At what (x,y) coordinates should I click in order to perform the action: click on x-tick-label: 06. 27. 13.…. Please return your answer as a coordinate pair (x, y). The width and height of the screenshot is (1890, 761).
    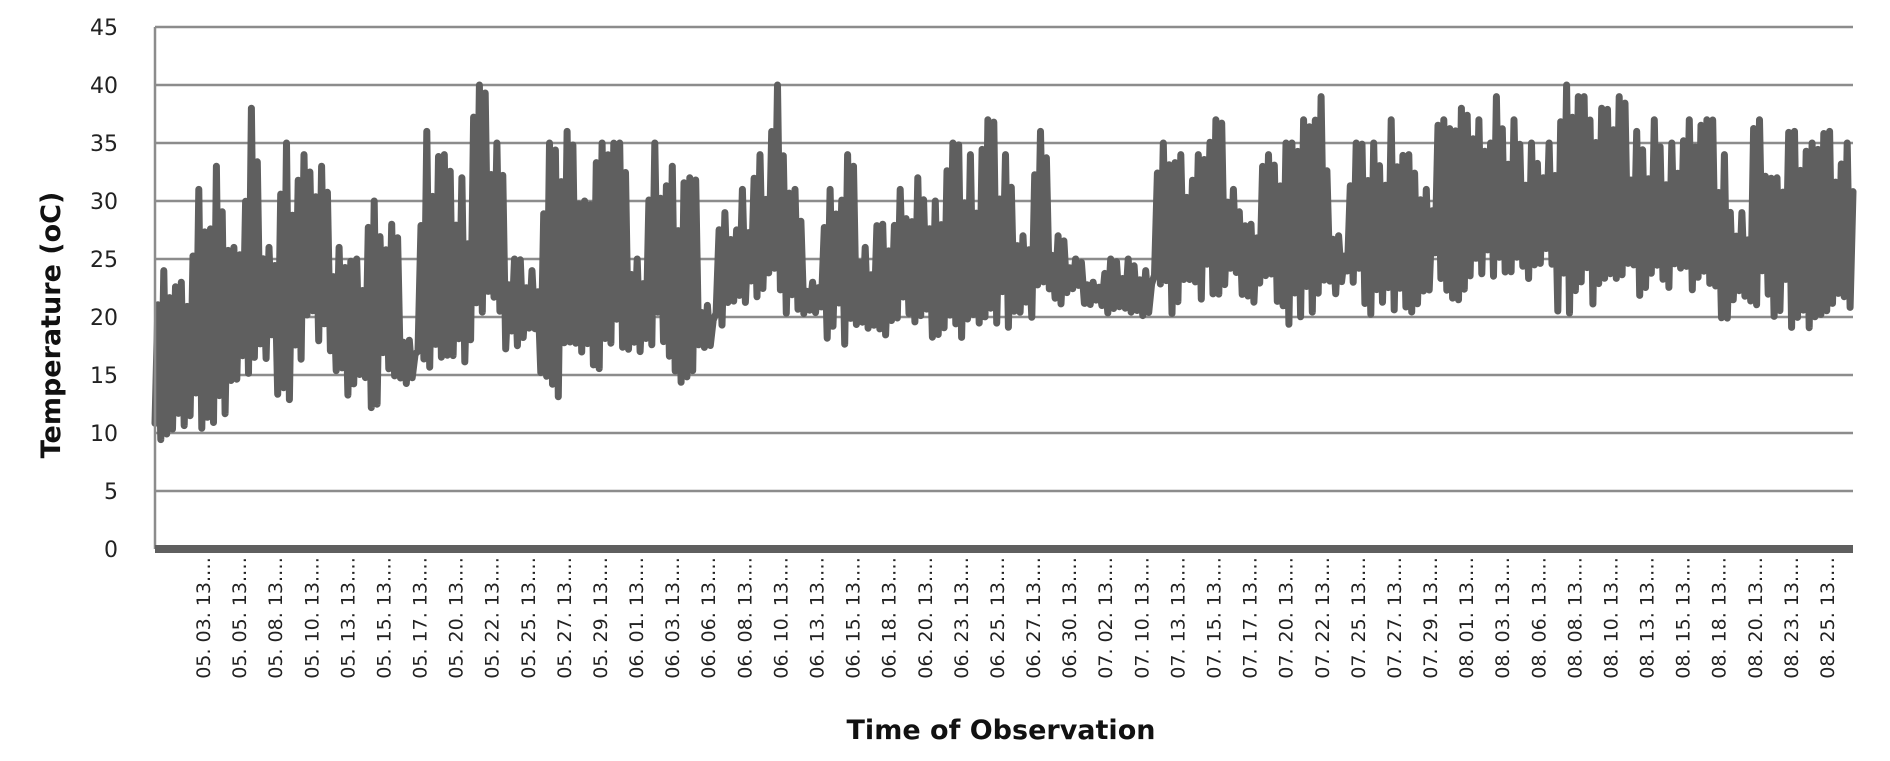
    Looking at the image, I should click on (1034, 618).